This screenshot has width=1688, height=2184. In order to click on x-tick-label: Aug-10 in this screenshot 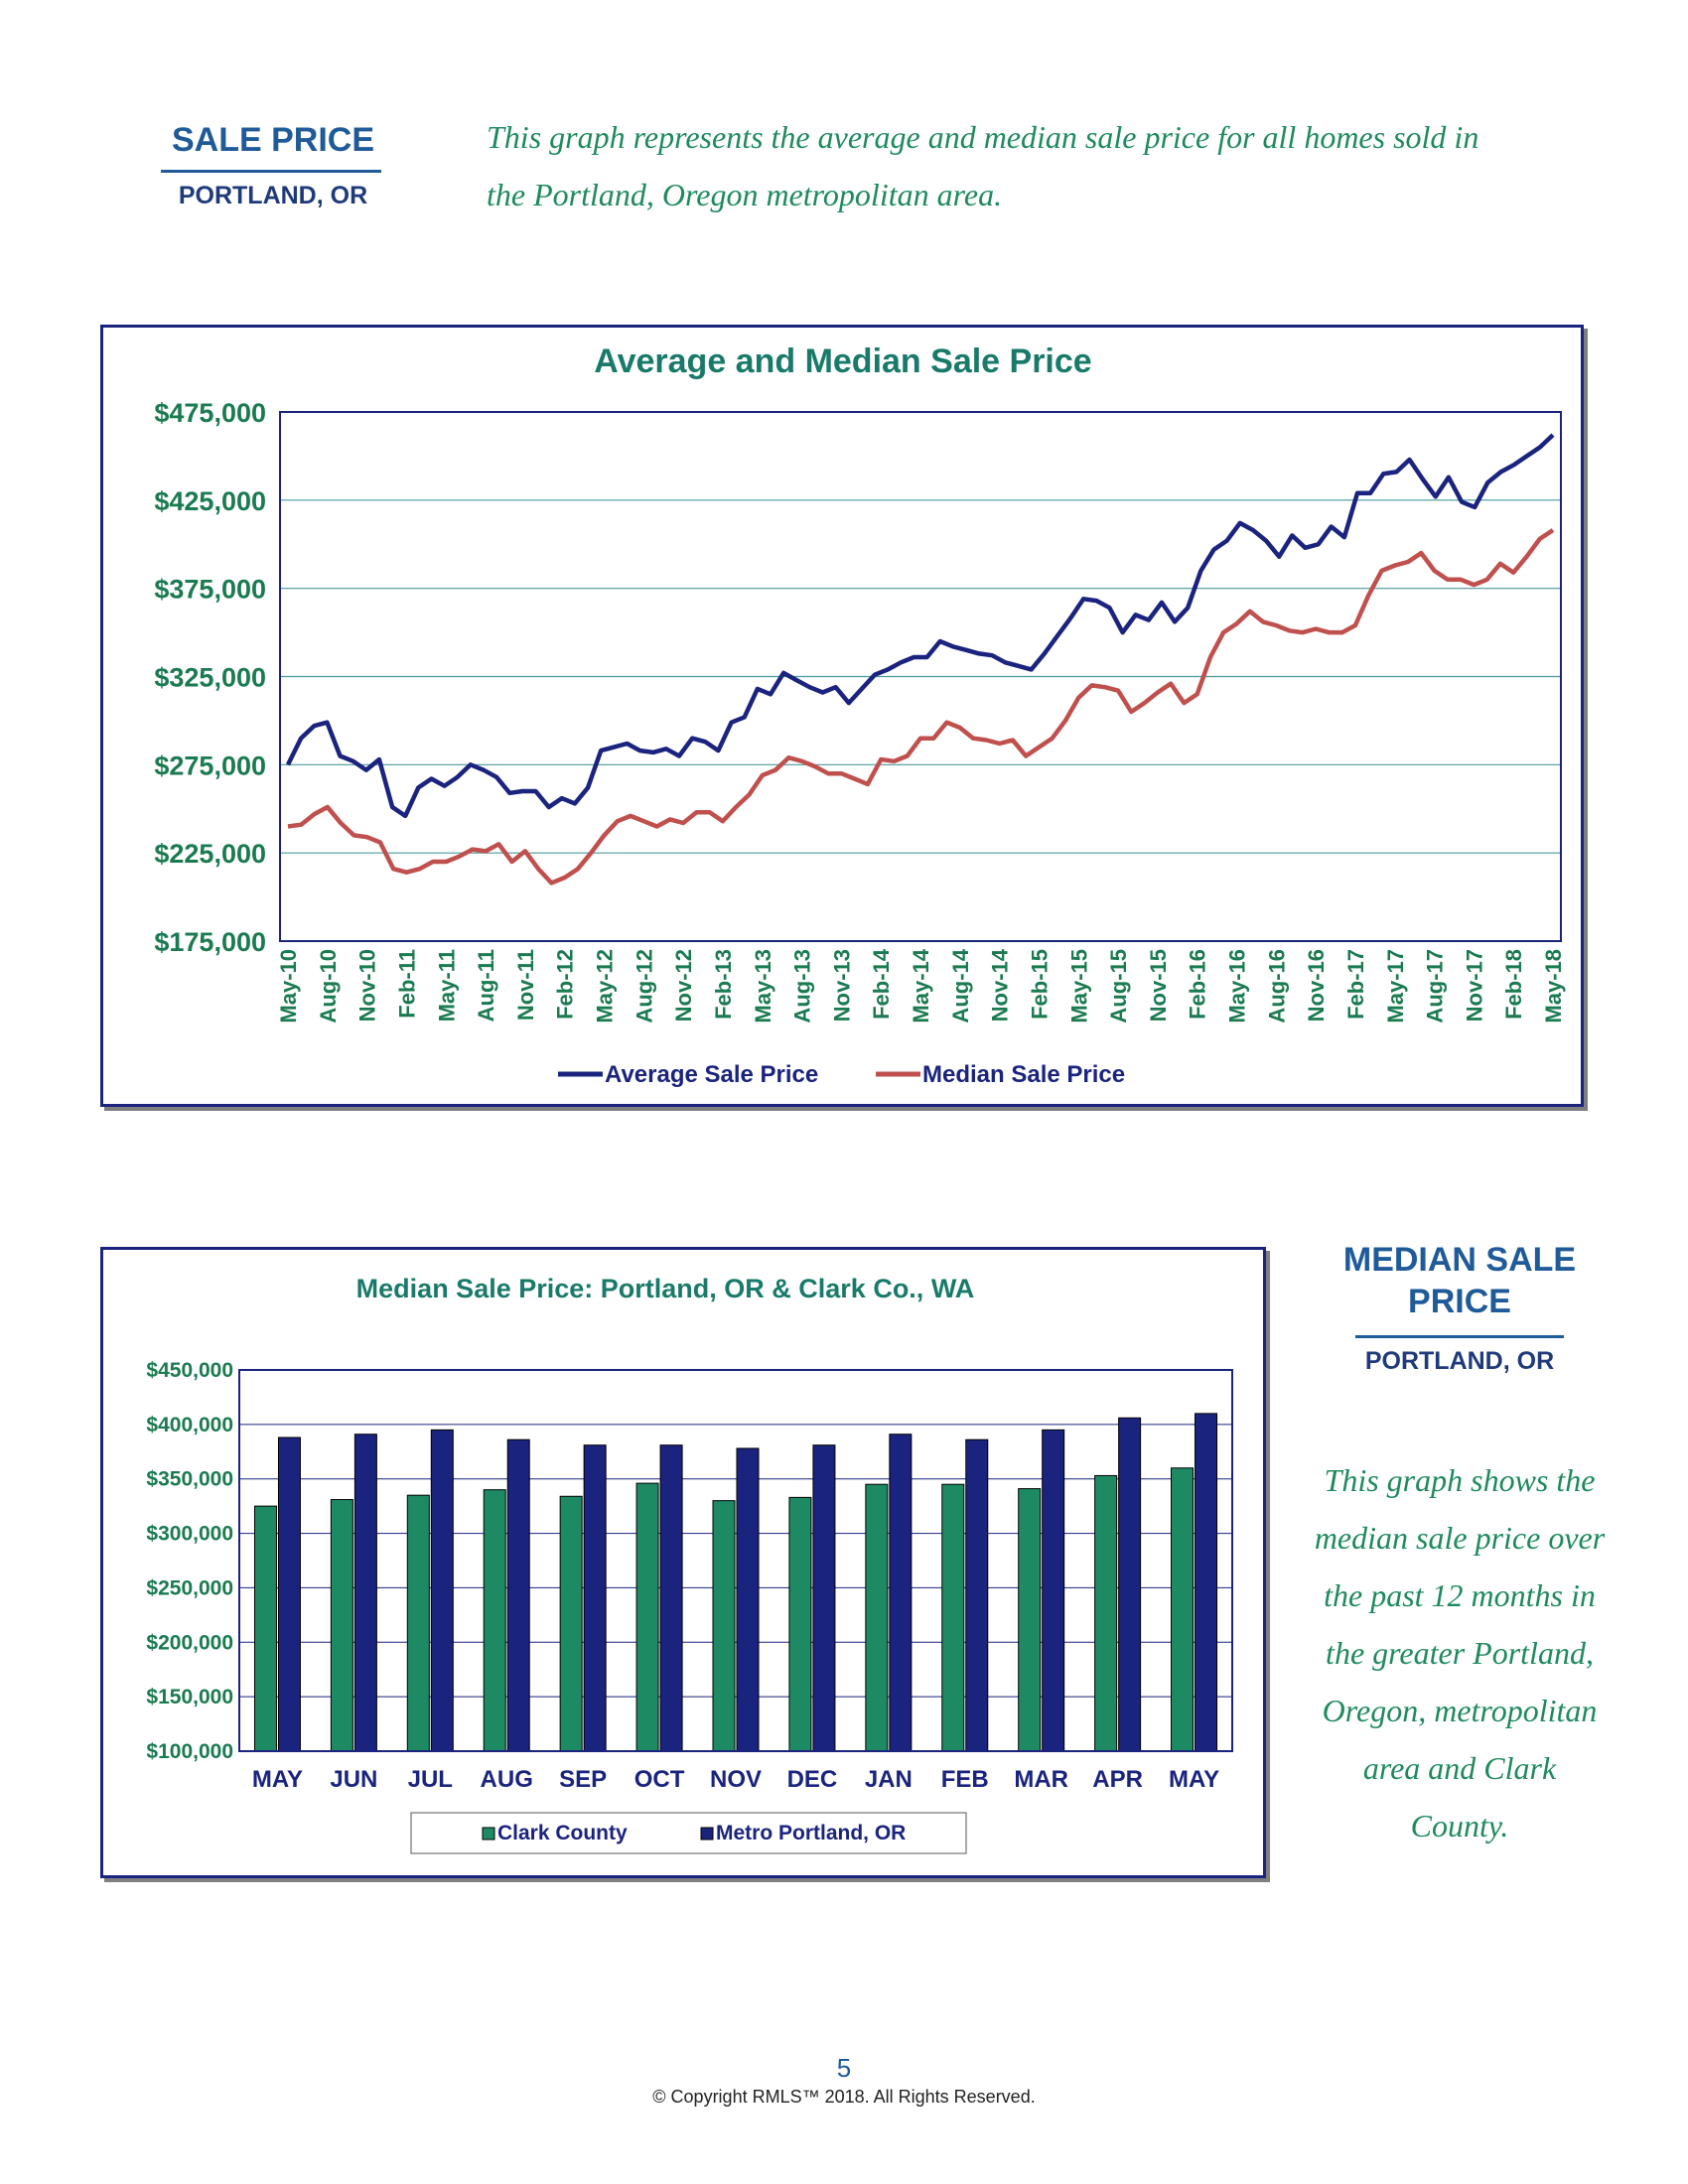, I will do `click(328, 986)`.